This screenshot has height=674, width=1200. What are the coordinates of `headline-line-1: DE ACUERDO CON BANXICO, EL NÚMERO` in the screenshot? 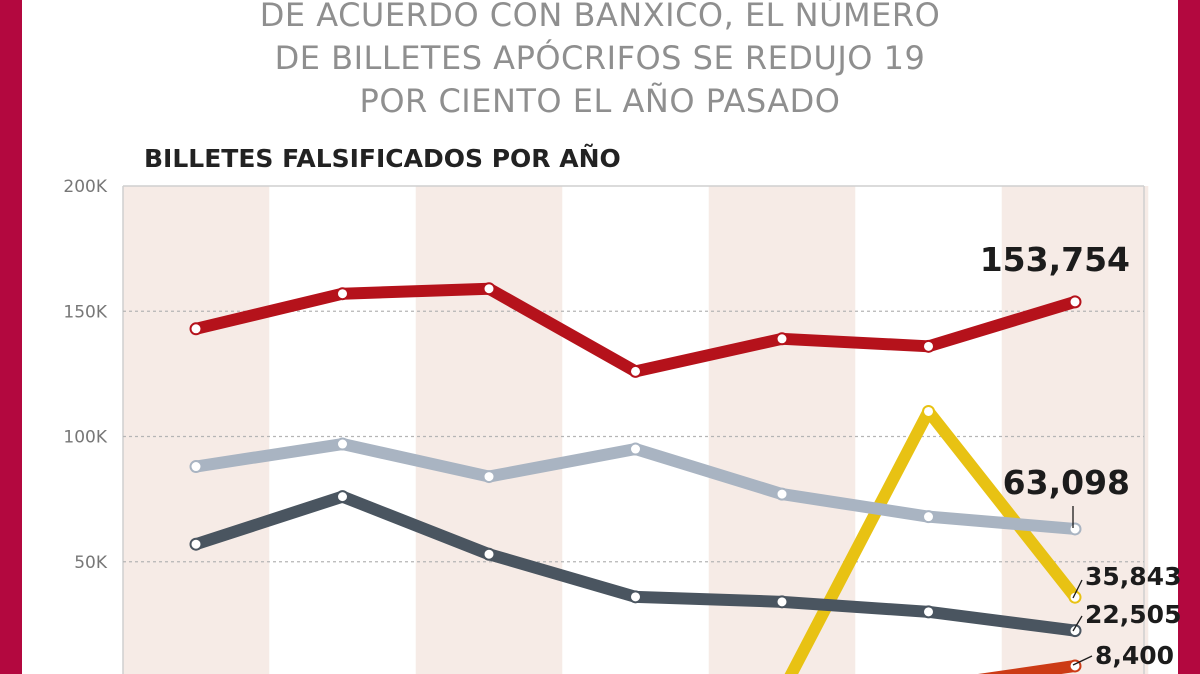 It's located at (600, 17).